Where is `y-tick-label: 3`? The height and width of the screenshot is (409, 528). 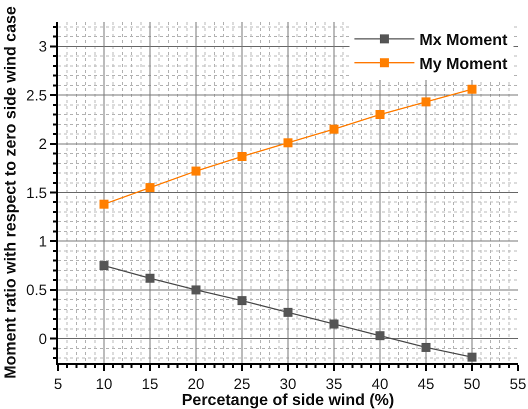 y-tick-label: 3 is located at coordinates (42, 47).